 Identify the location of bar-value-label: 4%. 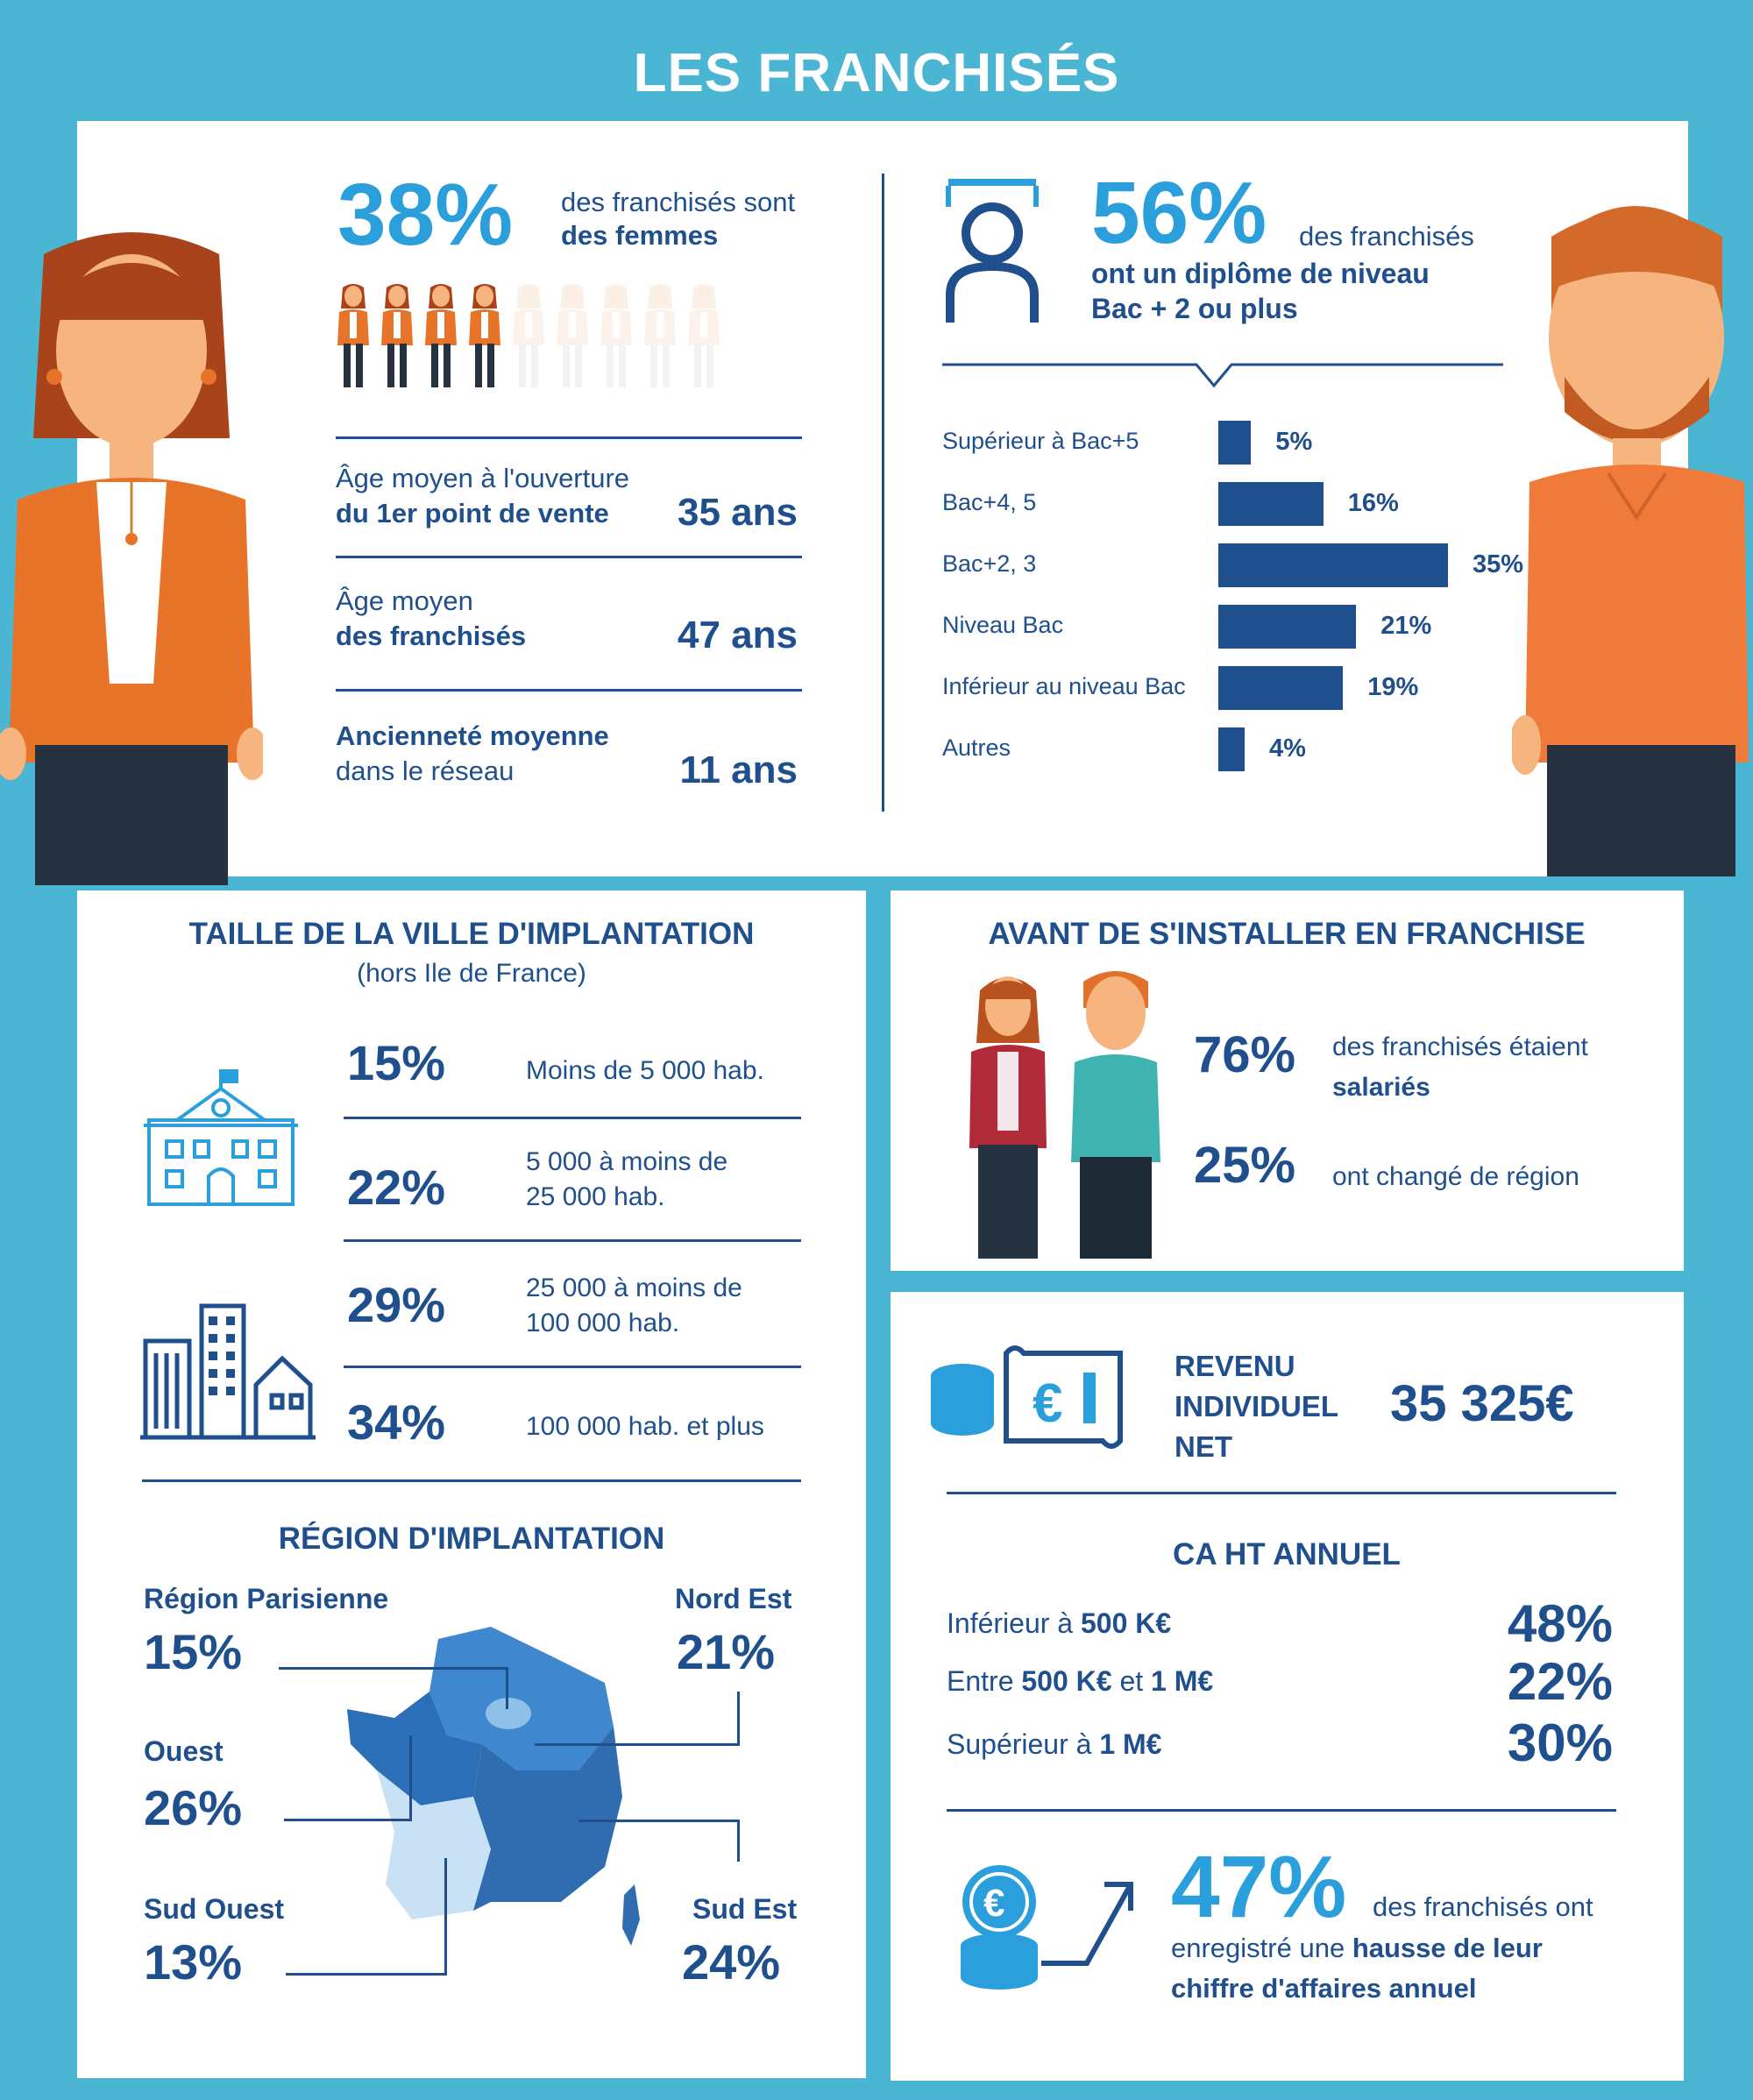
(1287, 748).